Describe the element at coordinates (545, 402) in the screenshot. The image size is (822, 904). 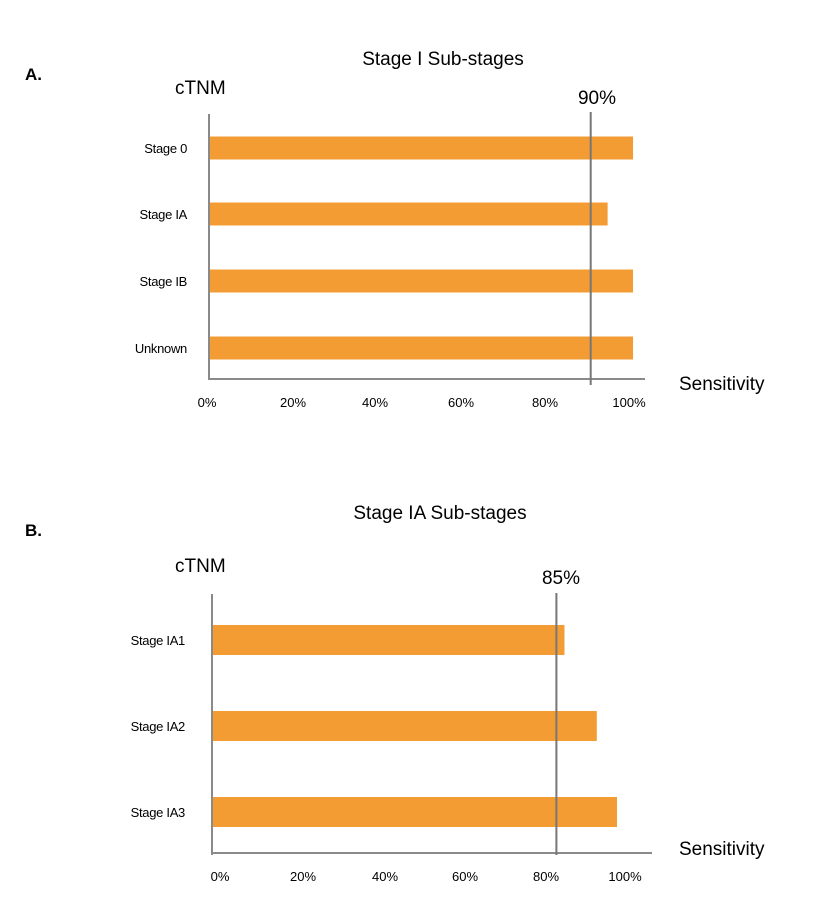
I see `chart-a-tick-label-5: 80%` at that location.